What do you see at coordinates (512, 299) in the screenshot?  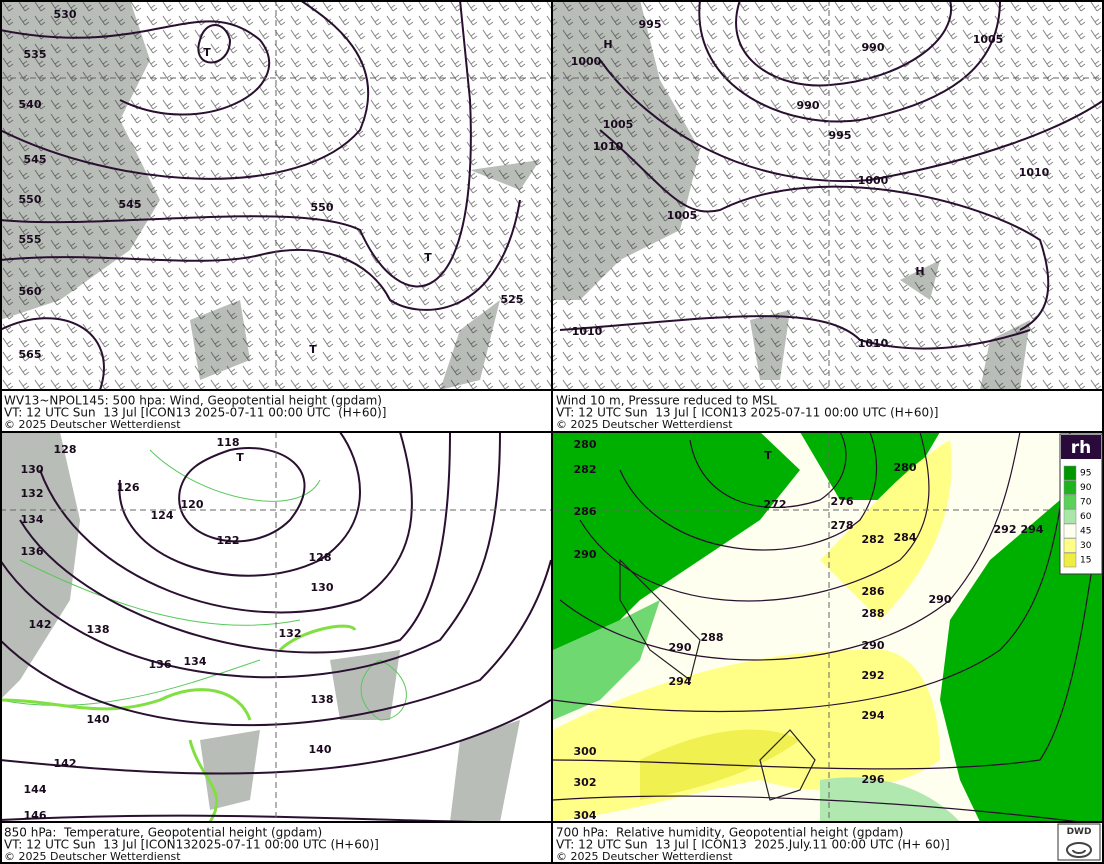 I see `contour-label: 525` at bounding box center [512, 299].